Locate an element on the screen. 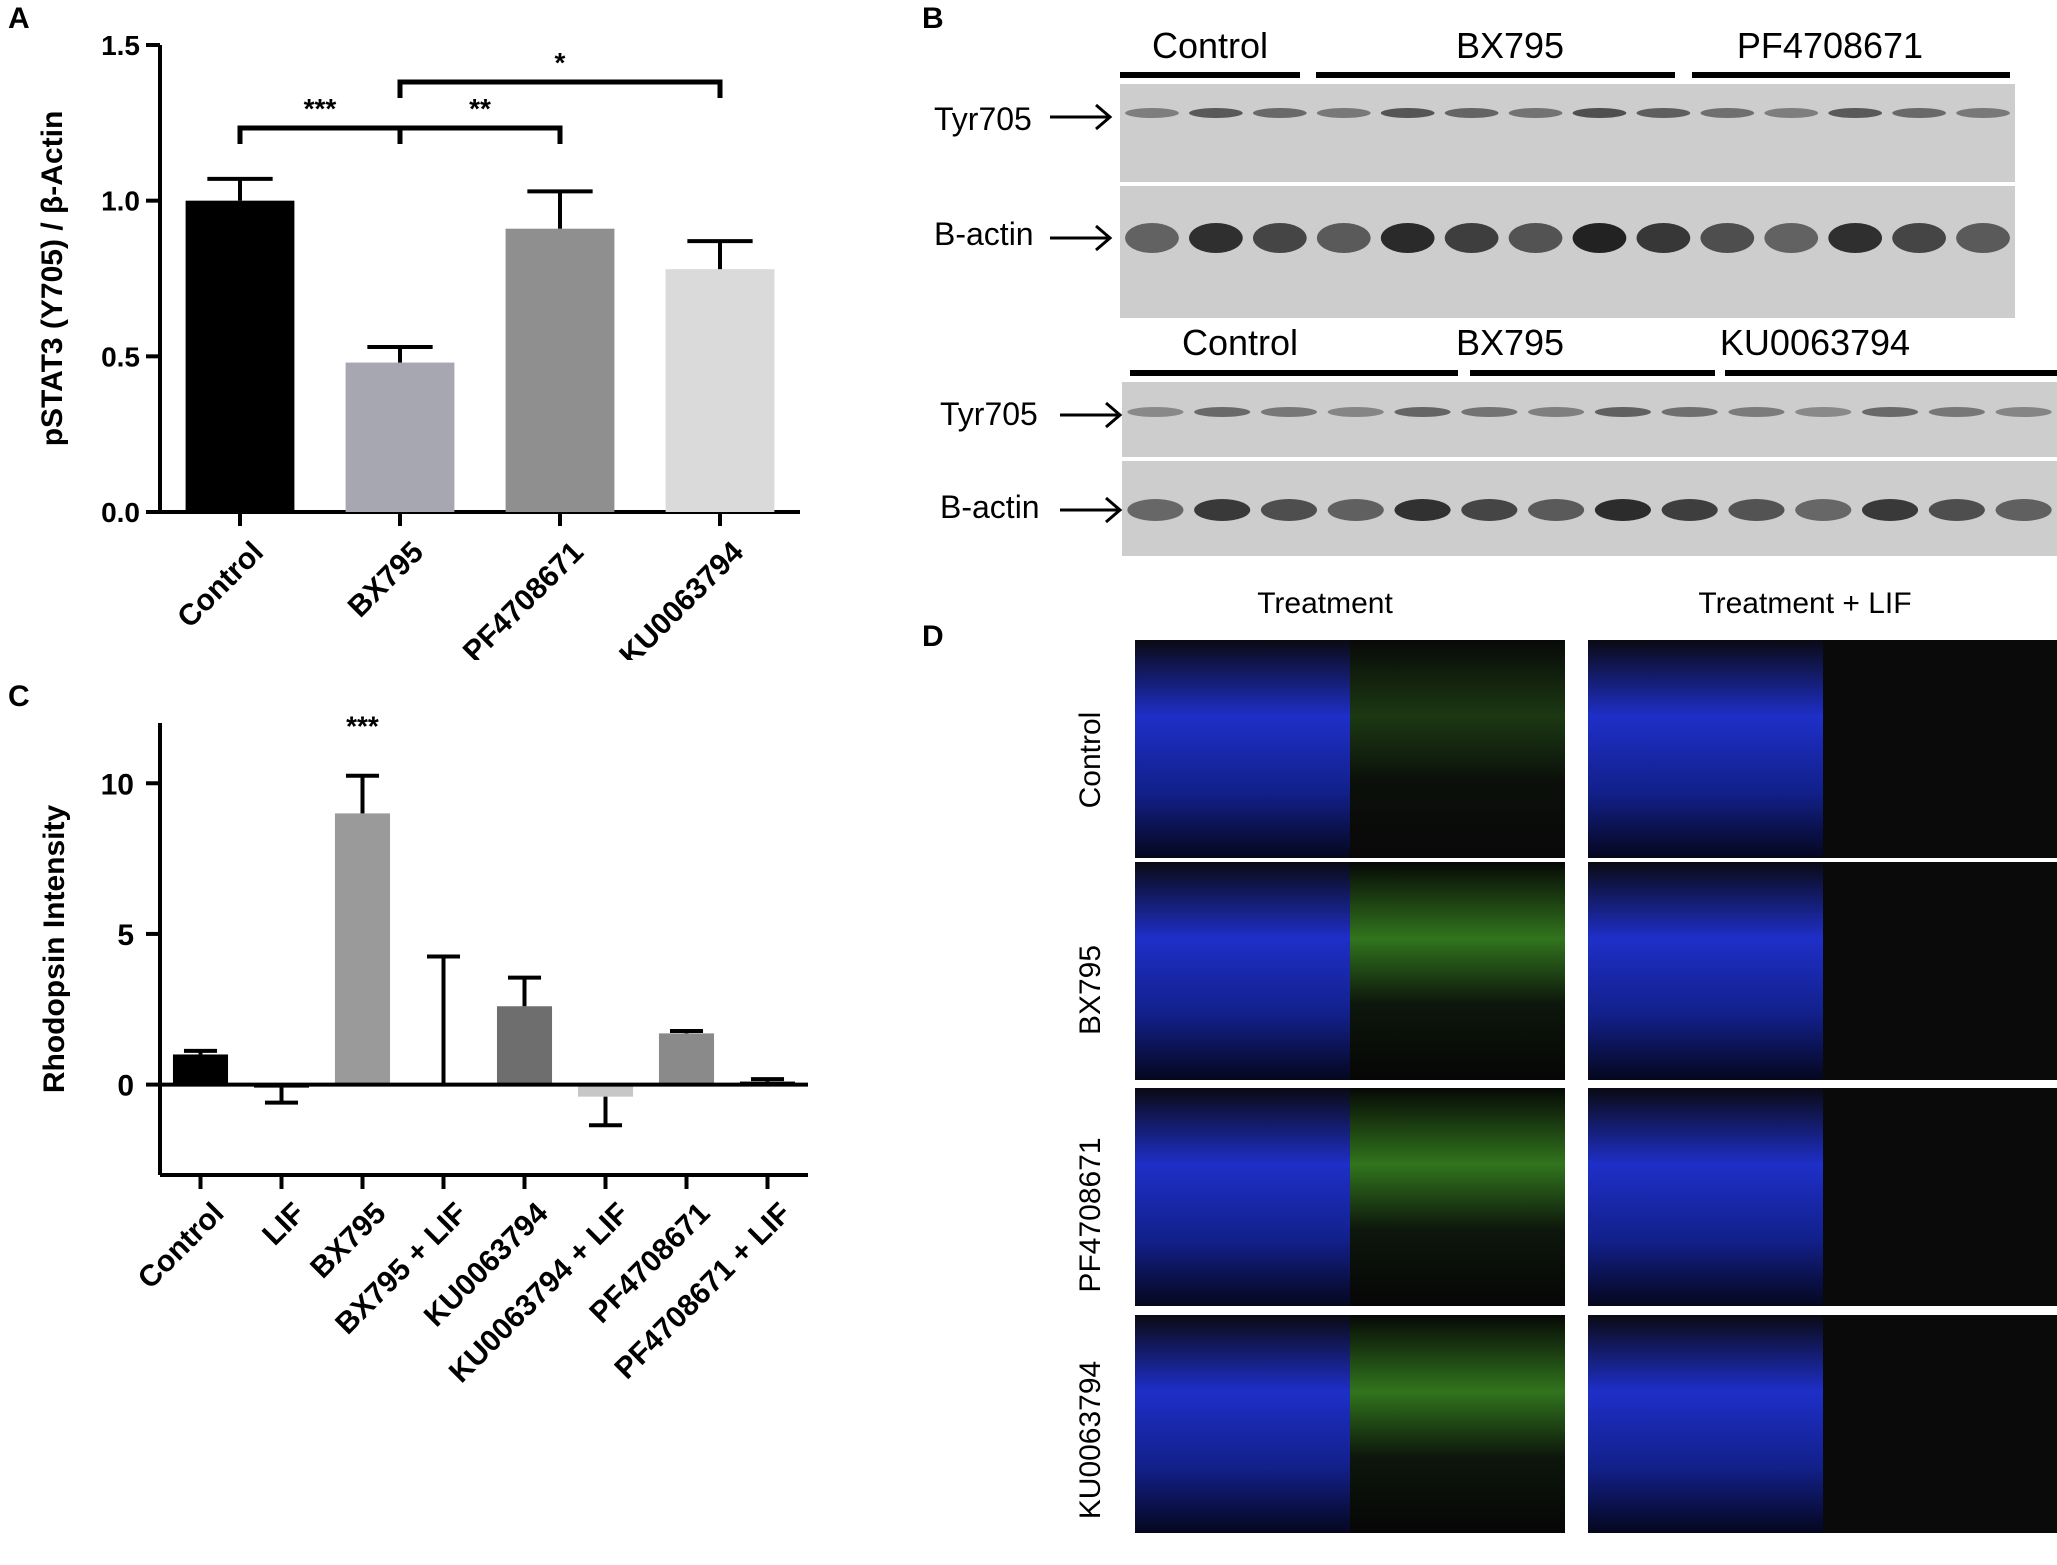  chart-a-ytick-label: 0.5 is located at coordinates (120, 356).